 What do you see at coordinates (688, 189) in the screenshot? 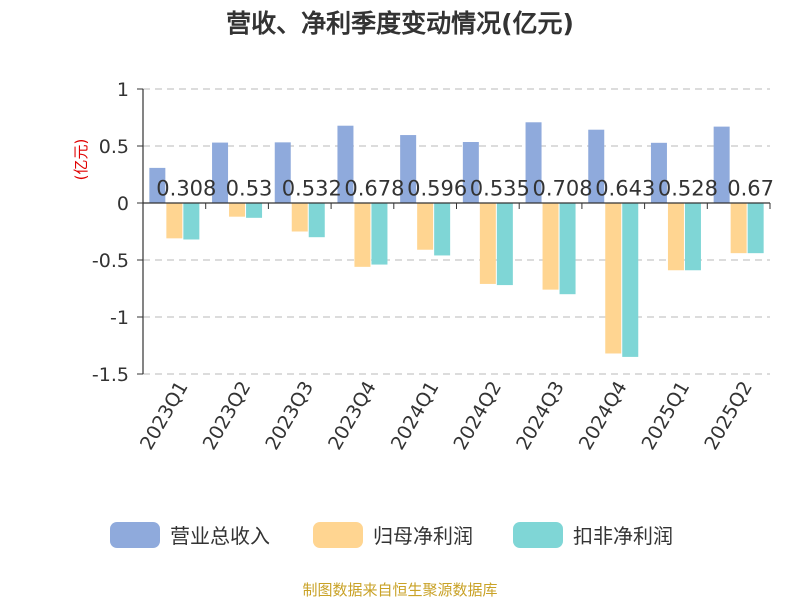
I see `data-label: 0.528` at bounding box center [688, 189].